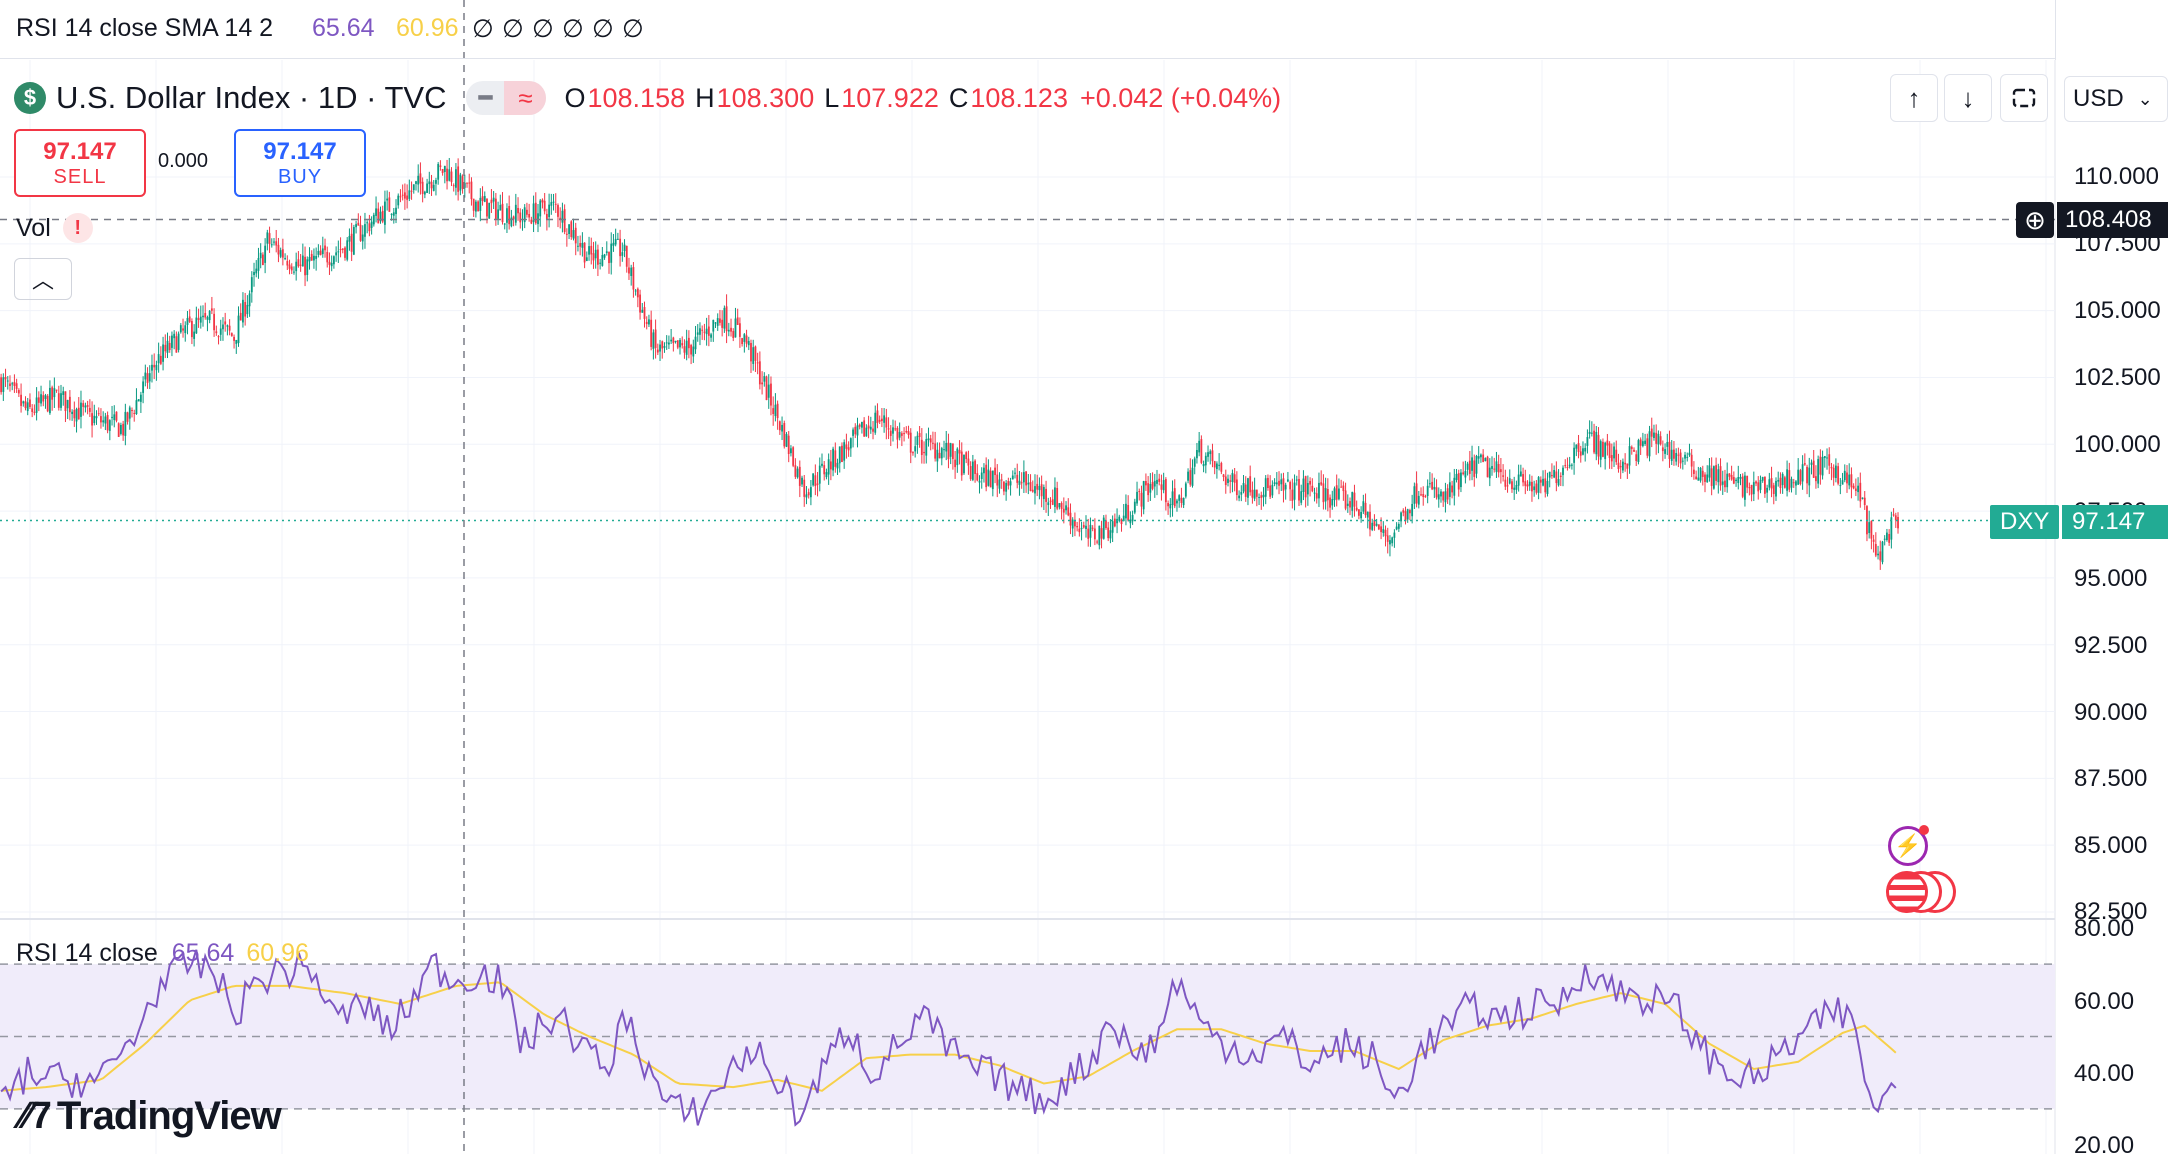 Image resolution: width=2168 pixels, height=1160 pixels. Describe the element at coordinates (80, 163) in the screenshot. I see `sell-button: 97.147 SELL` at that location.